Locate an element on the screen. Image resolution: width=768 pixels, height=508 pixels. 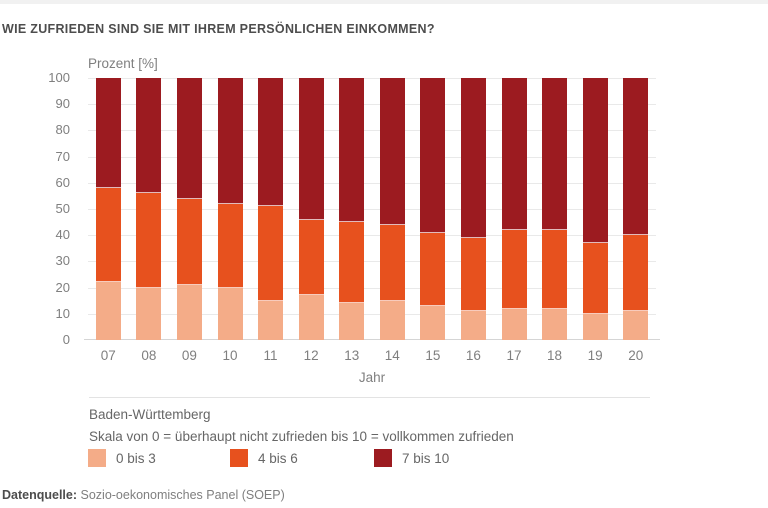
y-tick-label-100: 100 is located at coordinates (59, 77).